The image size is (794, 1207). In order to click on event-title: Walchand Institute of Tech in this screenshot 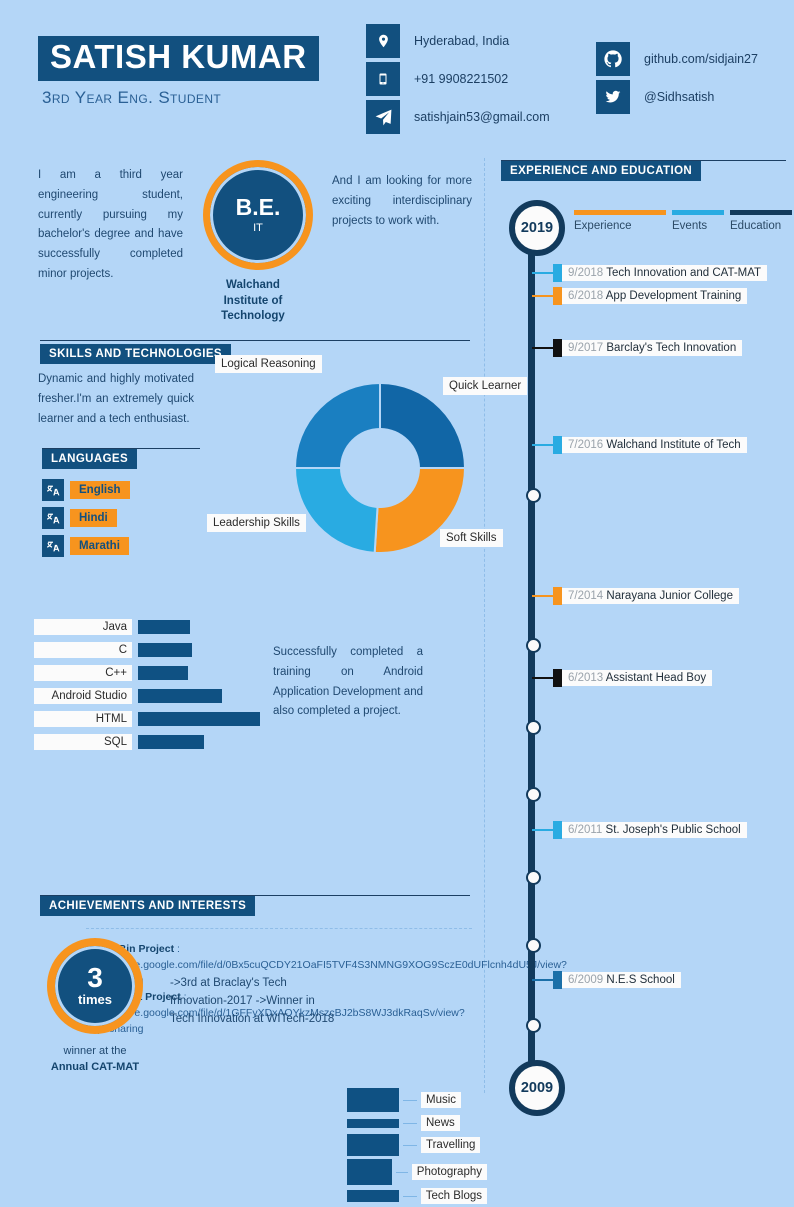, I will do `click(673, 445)`.